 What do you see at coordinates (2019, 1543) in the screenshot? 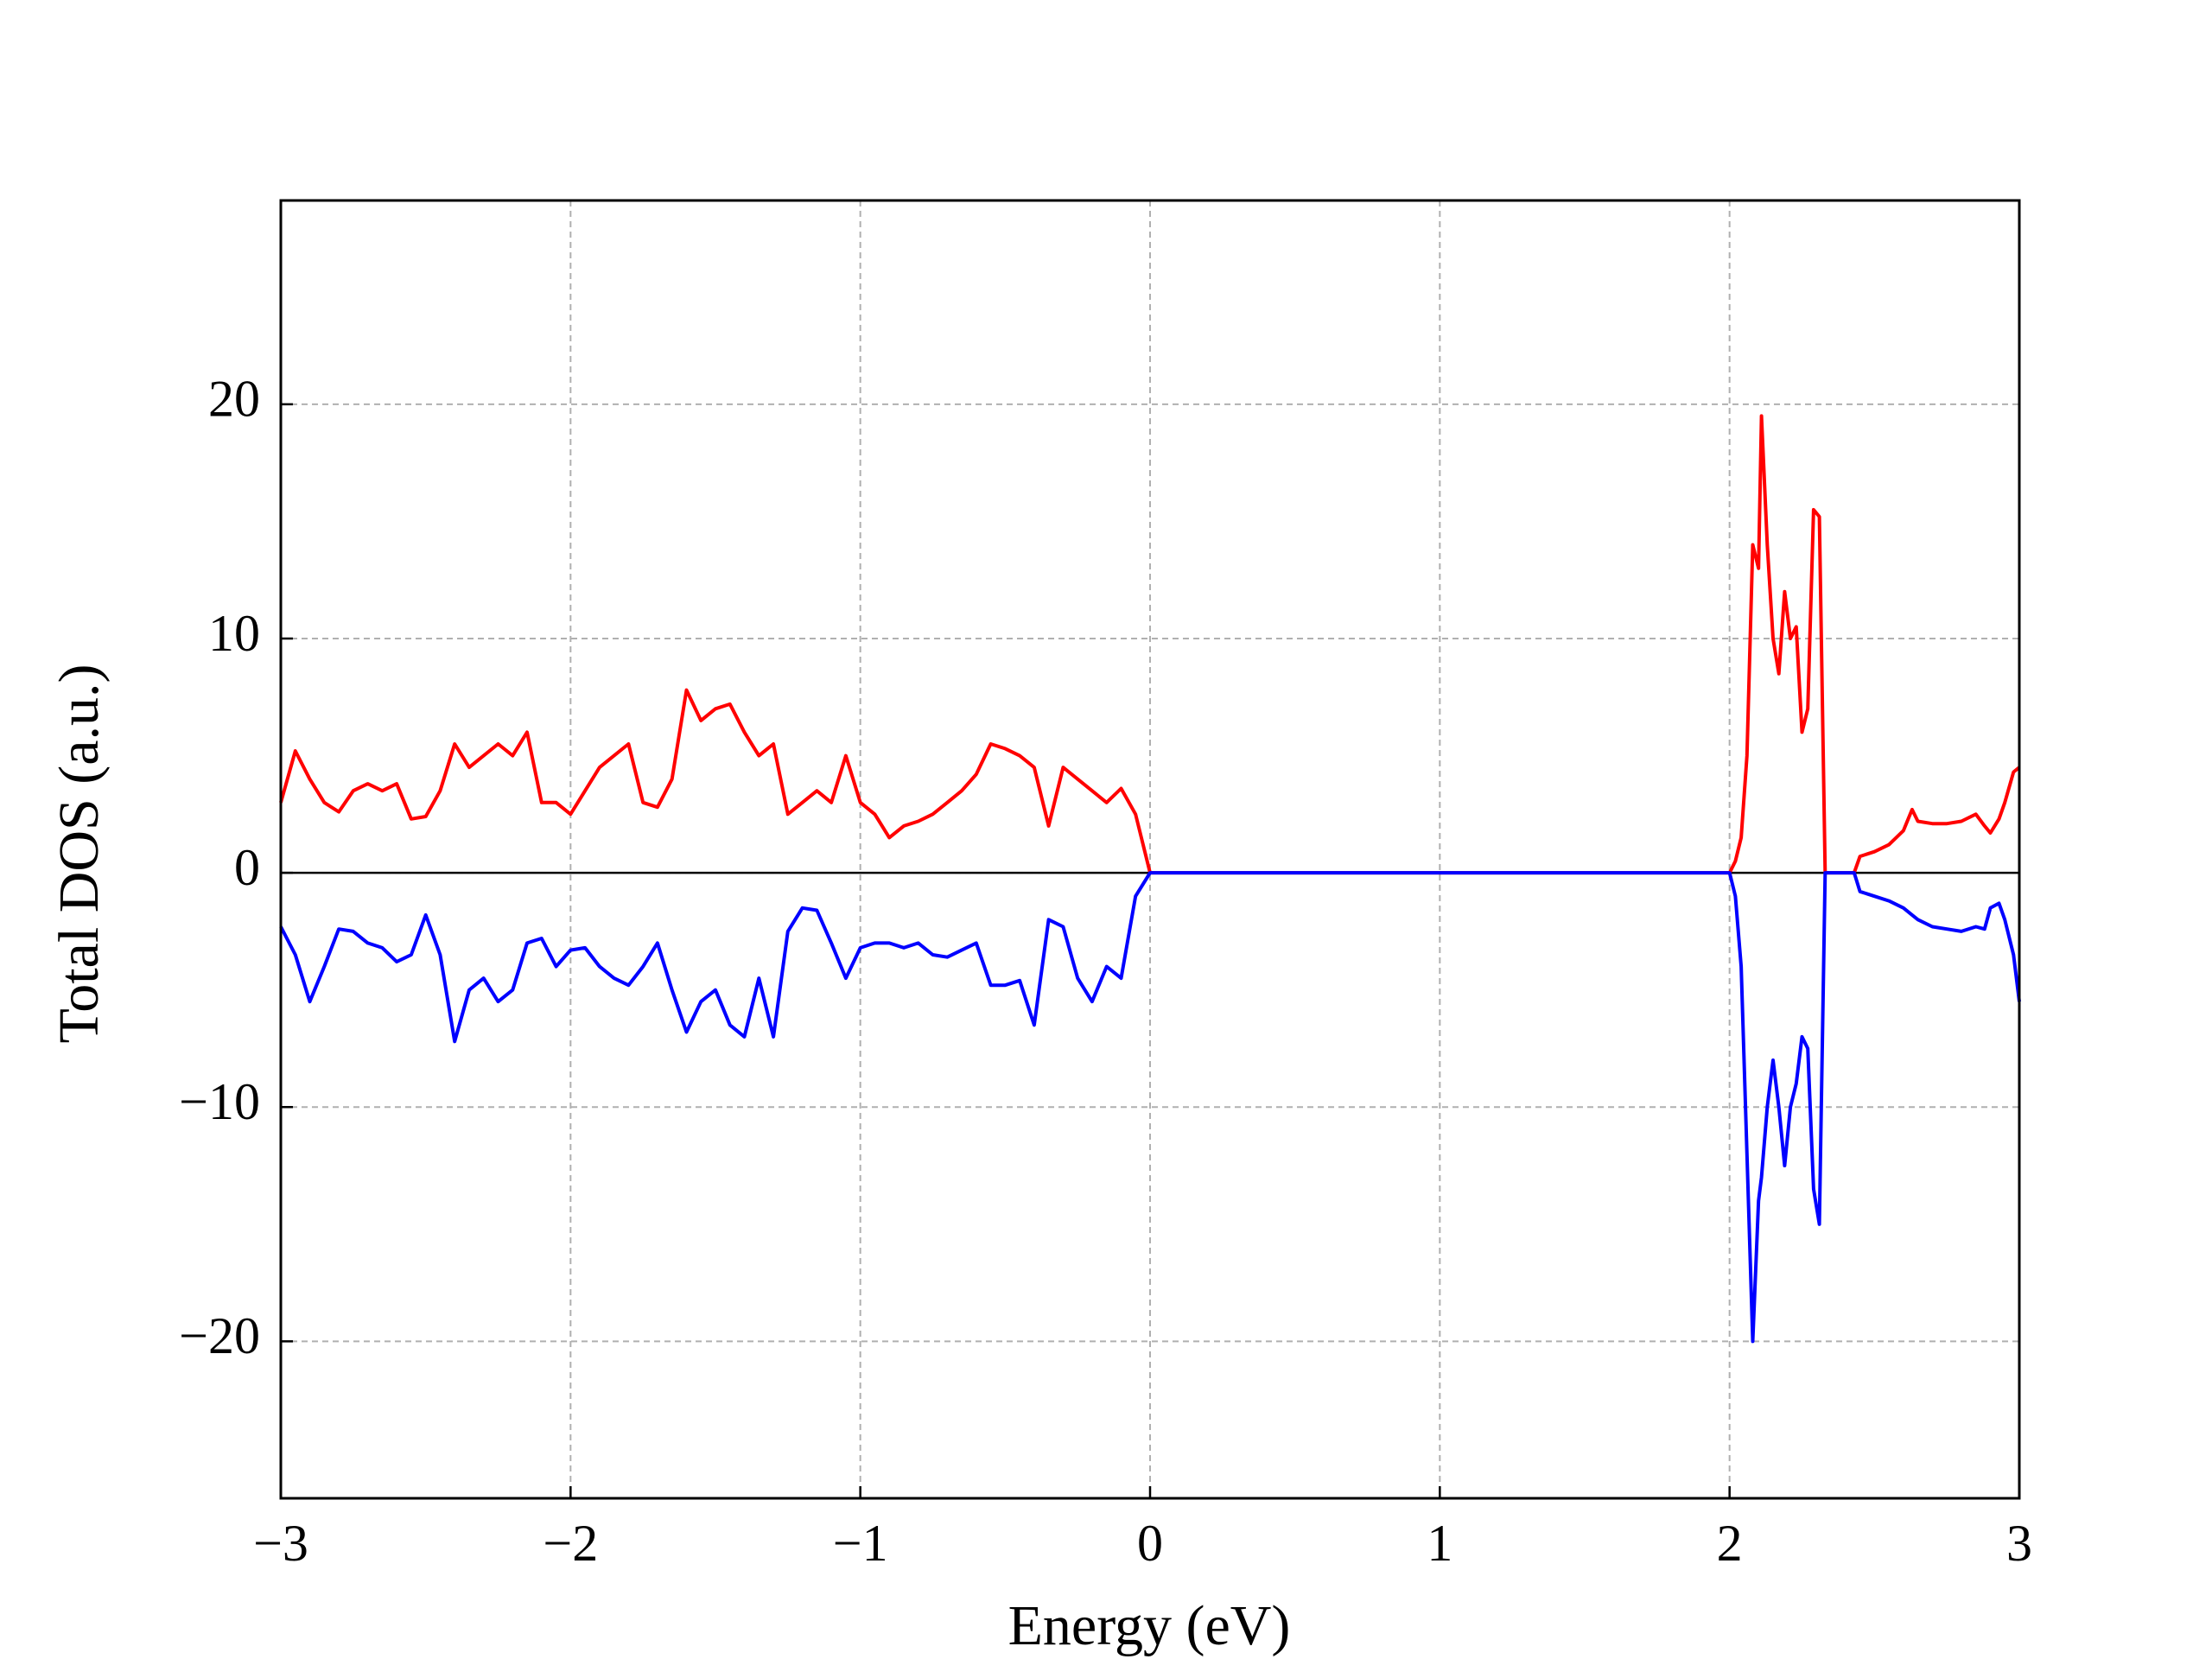
I see `x-tick-label: 3` at bounding box center [2019, 1543].